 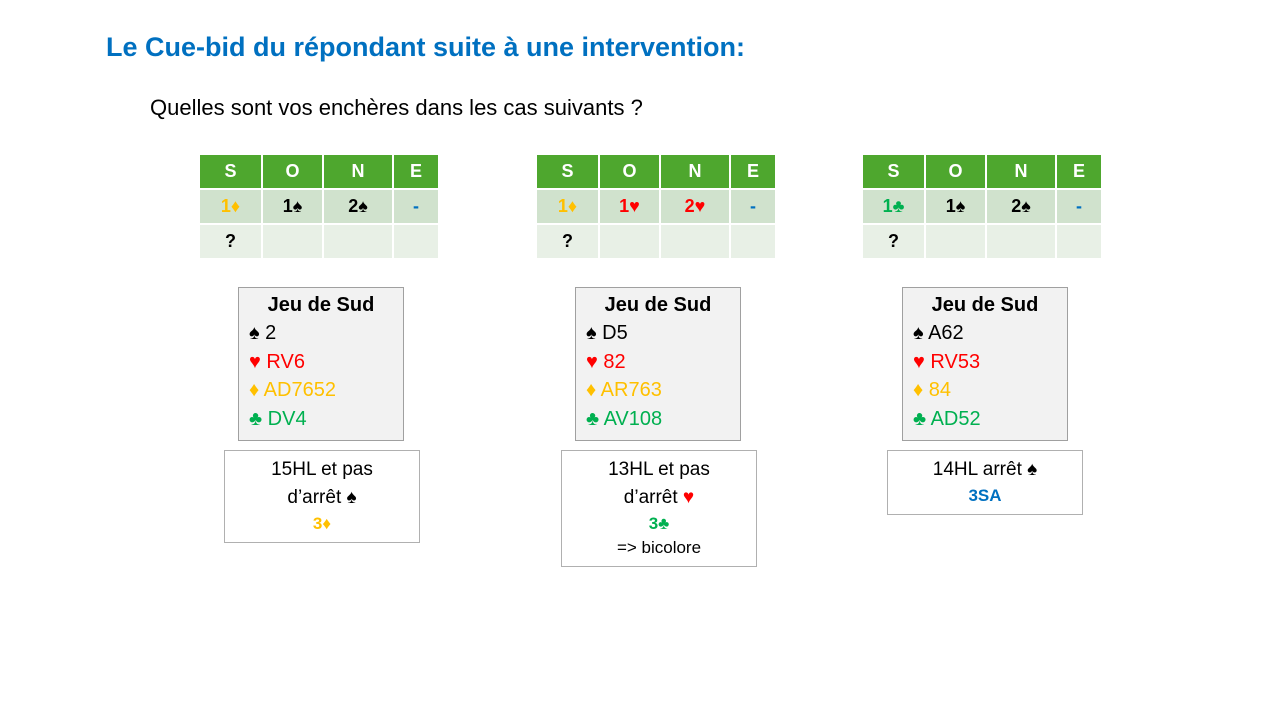 What do you see at coordinates (284, 418) in the screenshot?
I see `hand-cards: DV4` at bounding box center [284, 418].